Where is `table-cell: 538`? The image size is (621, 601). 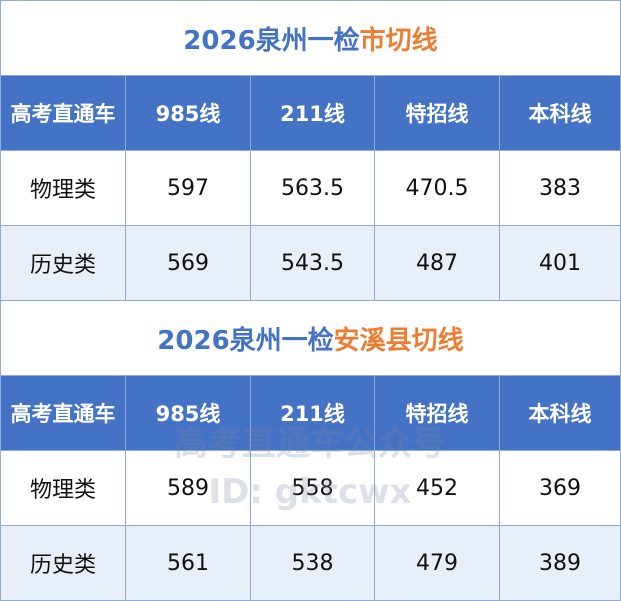
table-cell: 538 is located at coordinates (313, 563).